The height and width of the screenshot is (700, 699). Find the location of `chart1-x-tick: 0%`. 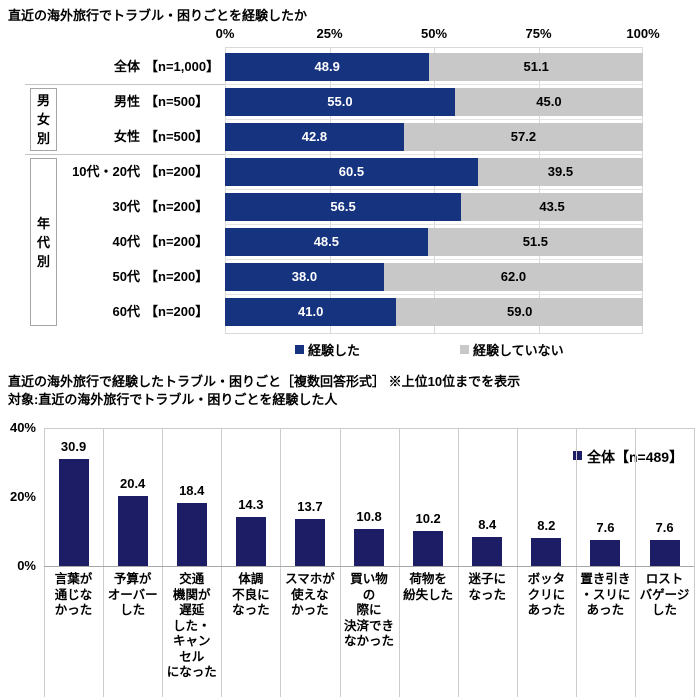

chart1-x-tick: 0% is located at coordinates (225, 33).